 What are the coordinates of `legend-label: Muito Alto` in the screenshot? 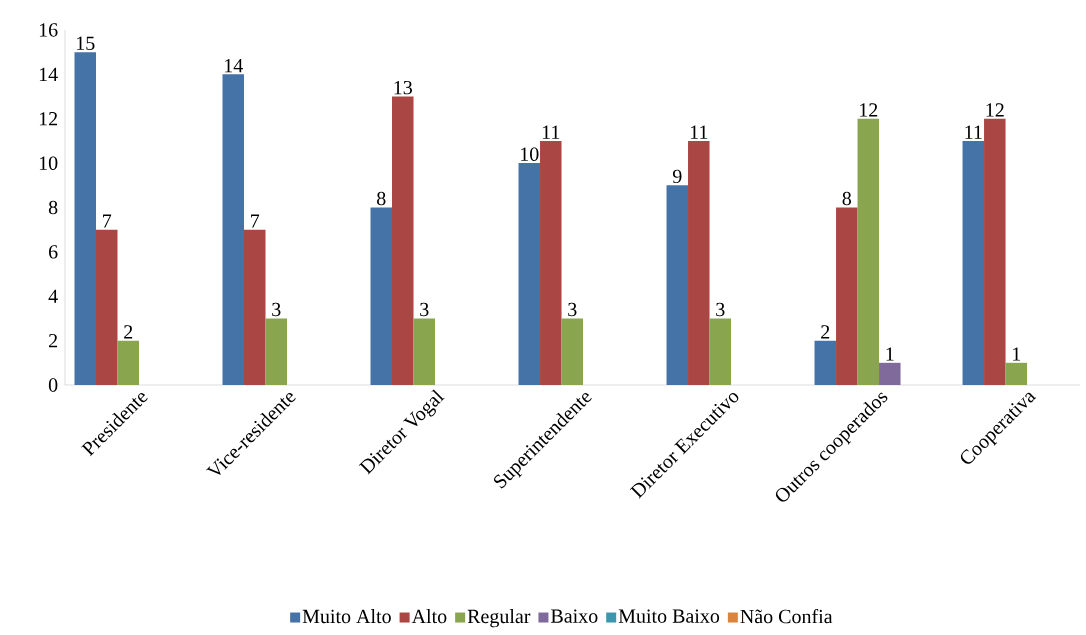 It's located at (346, 616).